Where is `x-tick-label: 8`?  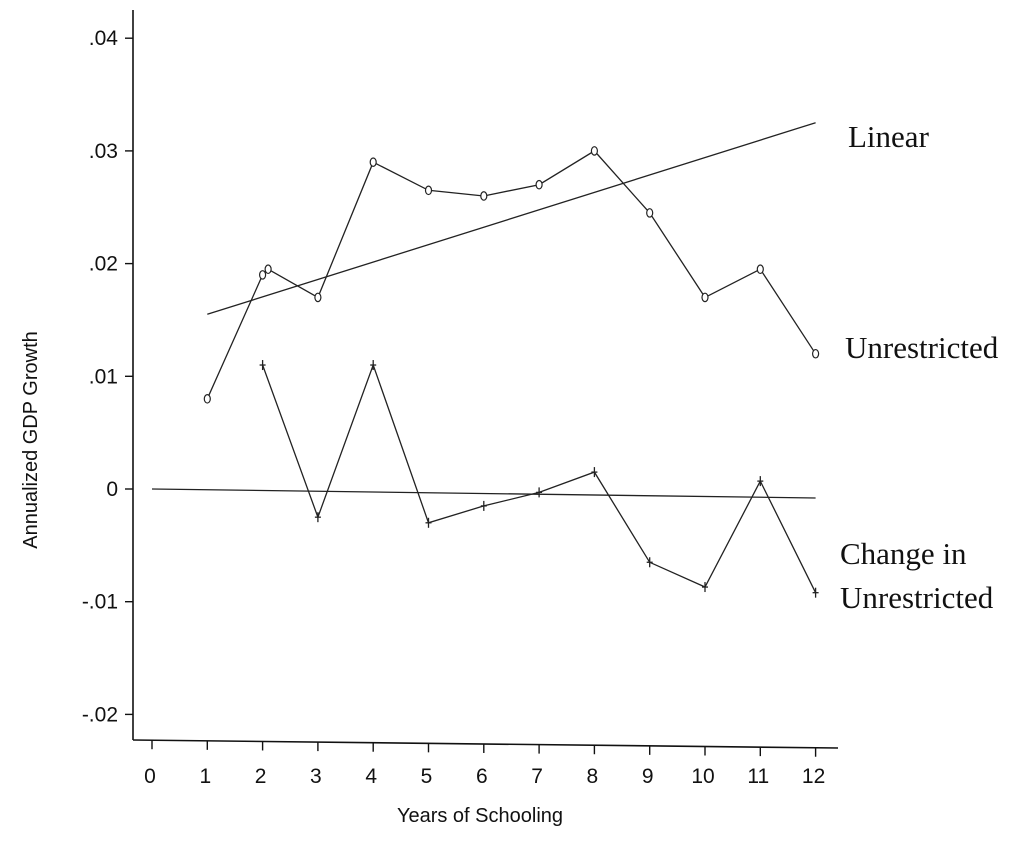 x-tick-label: 8 is located at coordinates (593, 776).